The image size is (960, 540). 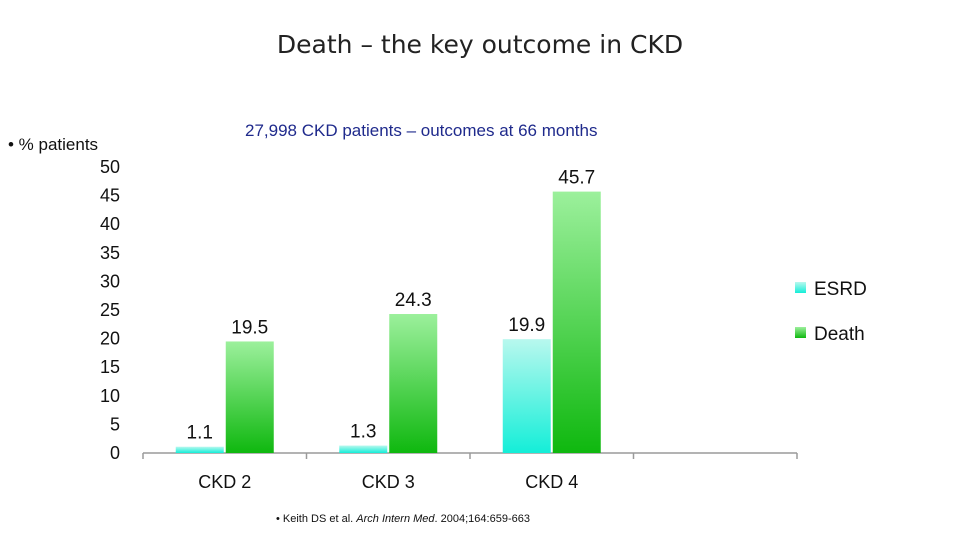 I want to click on y-tick-label: 30, so click(x=110, y=281).